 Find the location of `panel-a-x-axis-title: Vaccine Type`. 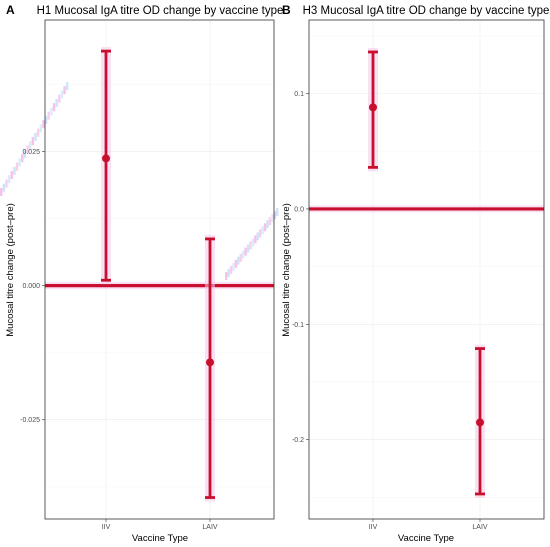

panel-a-x-axis-title: Vaccine Type is located at coordinates (160, 538).